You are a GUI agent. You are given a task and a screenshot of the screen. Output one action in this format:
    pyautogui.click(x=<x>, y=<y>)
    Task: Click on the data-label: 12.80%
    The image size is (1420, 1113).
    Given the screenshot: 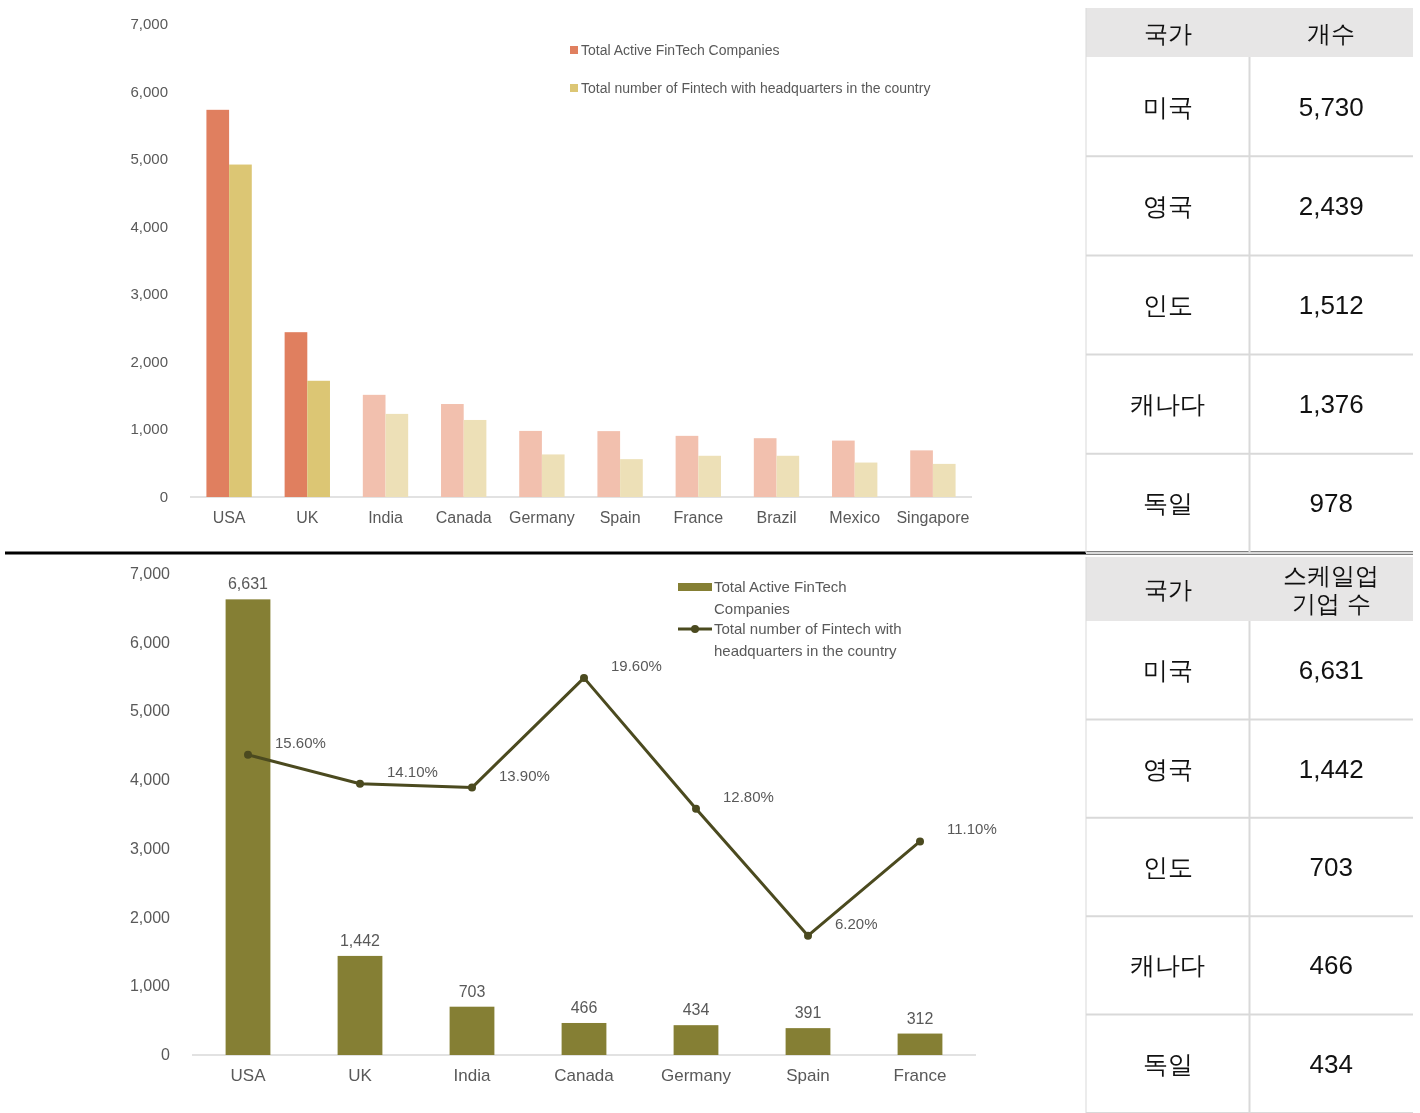 What is the action you would take?
    pyautogui.click(x=748, y=796)
    